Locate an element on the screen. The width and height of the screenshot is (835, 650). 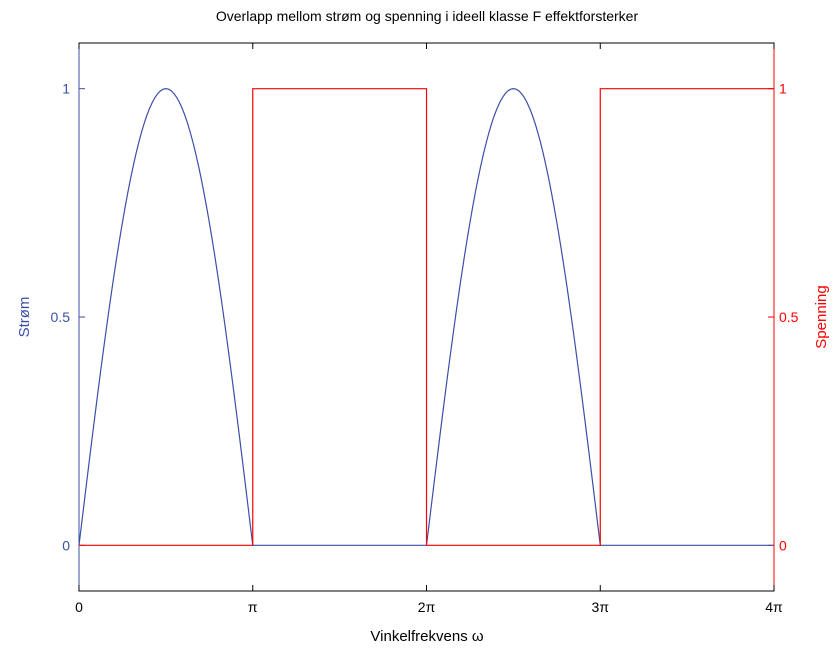
right-tick-label-1: 0.5 is located at coordinates (789, 317).